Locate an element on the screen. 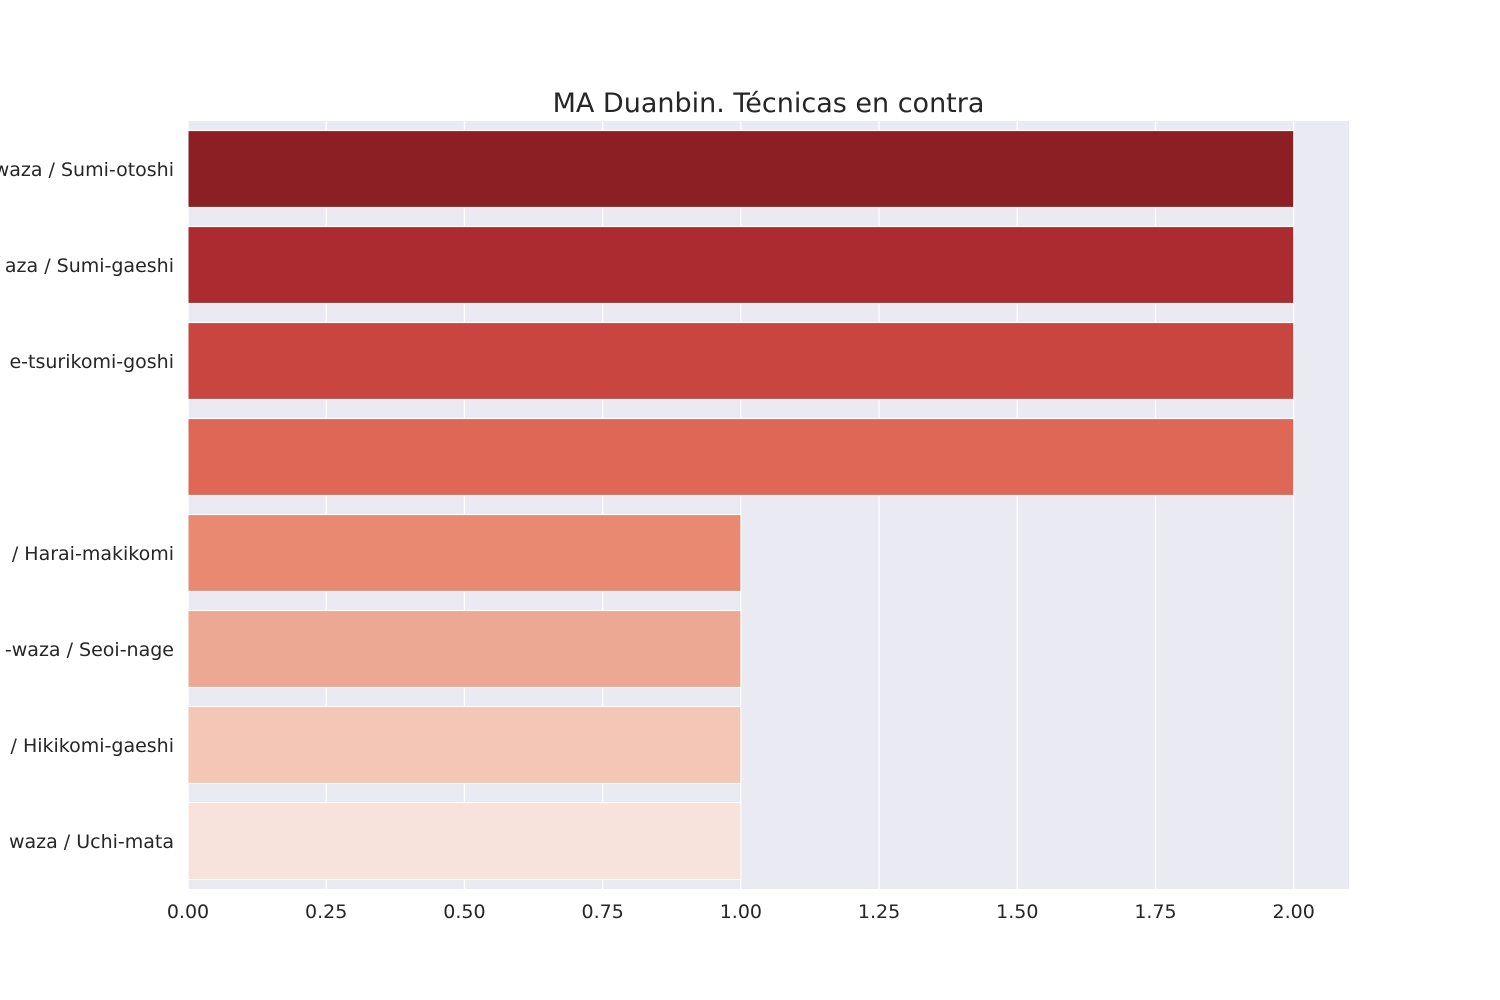 Image resolution: width=1500 pixels, height=1000 pixels. y-tick-label: e-tsurikomi-goshi is located at coordinates (91, 362).